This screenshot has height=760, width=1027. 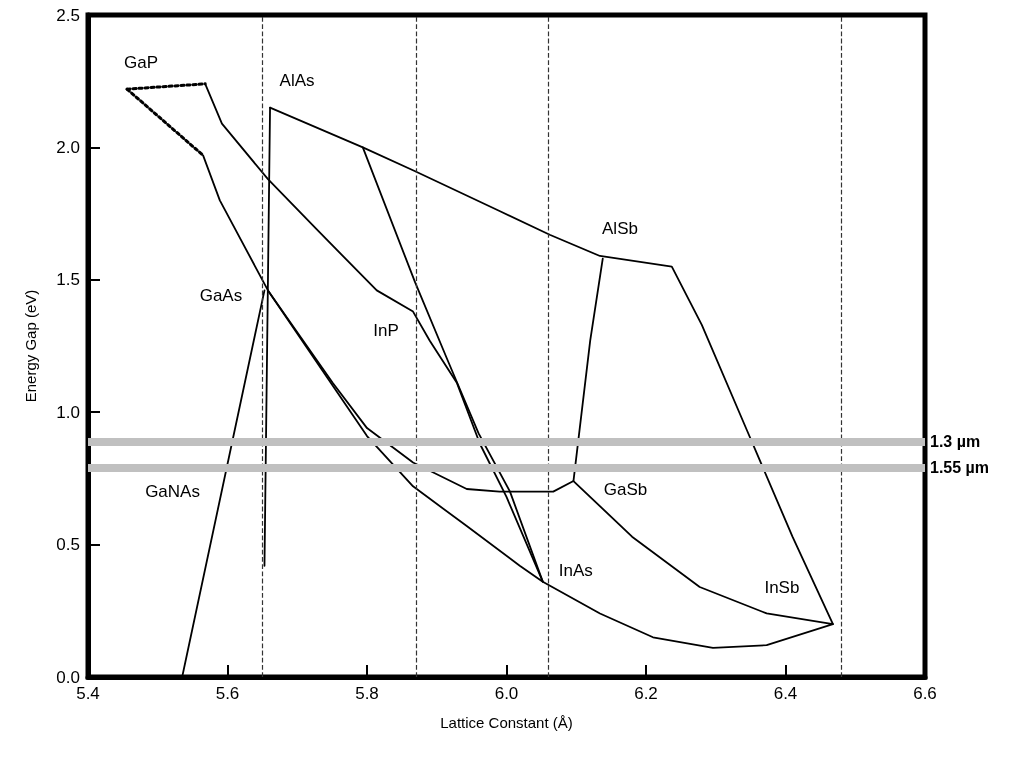 What do you see at coordinates (68, 15) in the screenshot?
I see `y-tick-label: 2.5` at bounding box center [68, 15].